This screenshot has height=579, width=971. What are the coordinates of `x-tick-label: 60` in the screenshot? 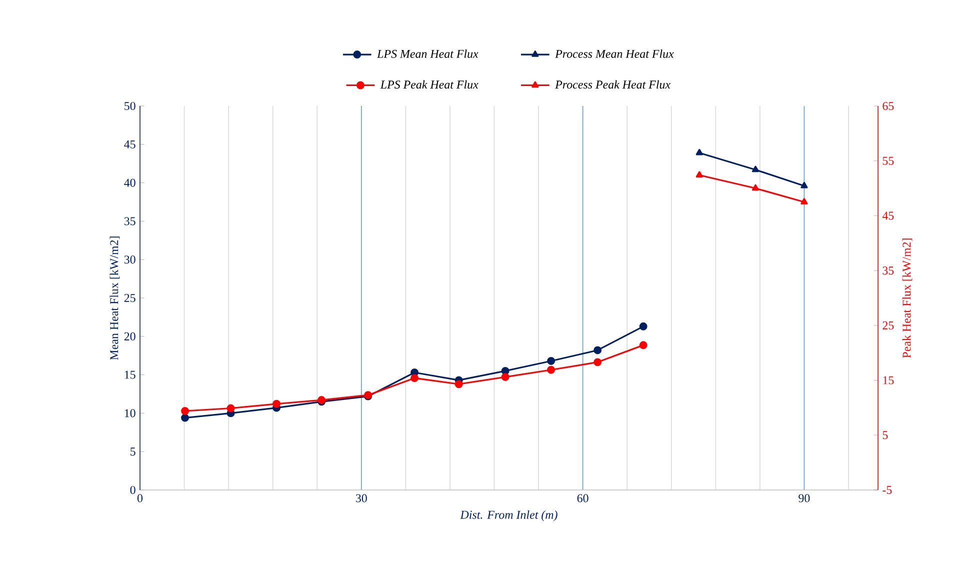 It's located at (582, 498).